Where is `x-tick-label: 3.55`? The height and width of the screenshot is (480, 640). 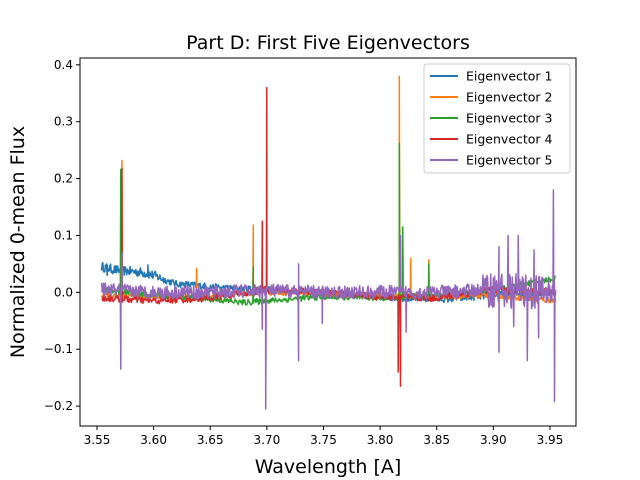
x-tick-label: 3.55 is located at coordinates (97, 440).